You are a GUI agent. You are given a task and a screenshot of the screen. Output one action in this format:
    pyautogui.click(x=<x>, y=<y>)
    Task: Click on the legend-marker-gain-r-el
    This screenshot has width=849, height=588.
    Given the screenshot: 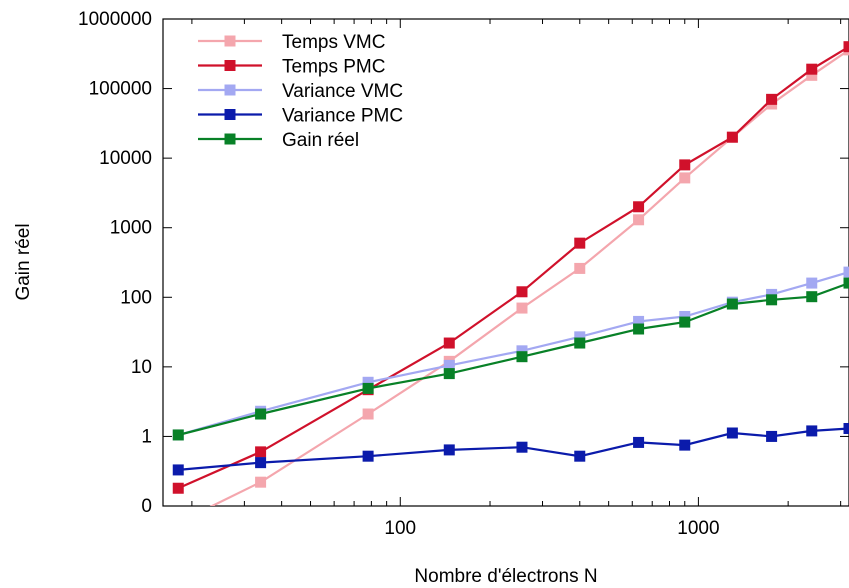 What is the action you would take?
    pyautogui.click(x=230, y=139)
    